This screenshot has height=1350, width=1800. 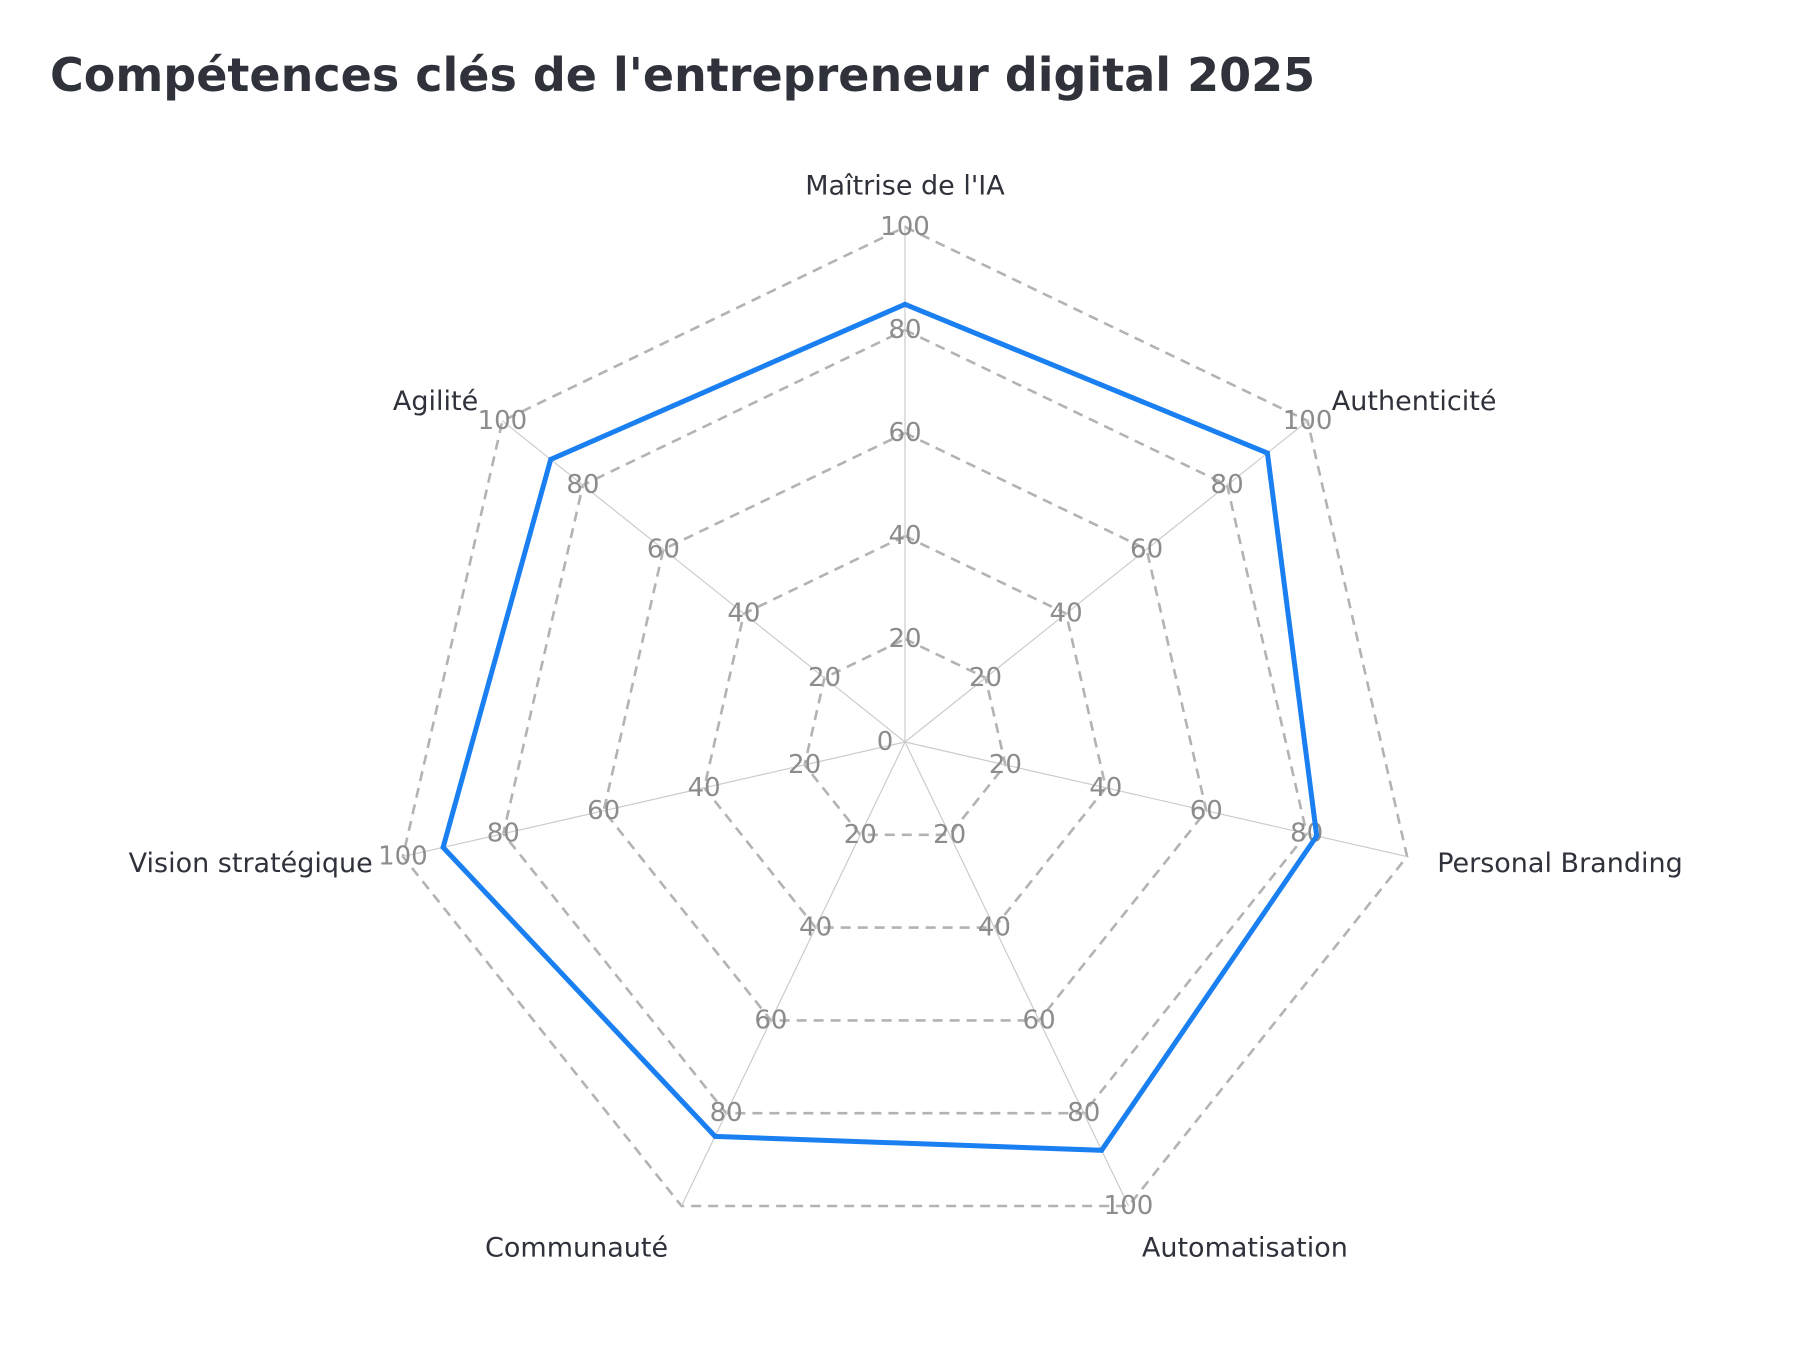 I want to click on category-label: Vision stratégique, so click(x=251, y=863).